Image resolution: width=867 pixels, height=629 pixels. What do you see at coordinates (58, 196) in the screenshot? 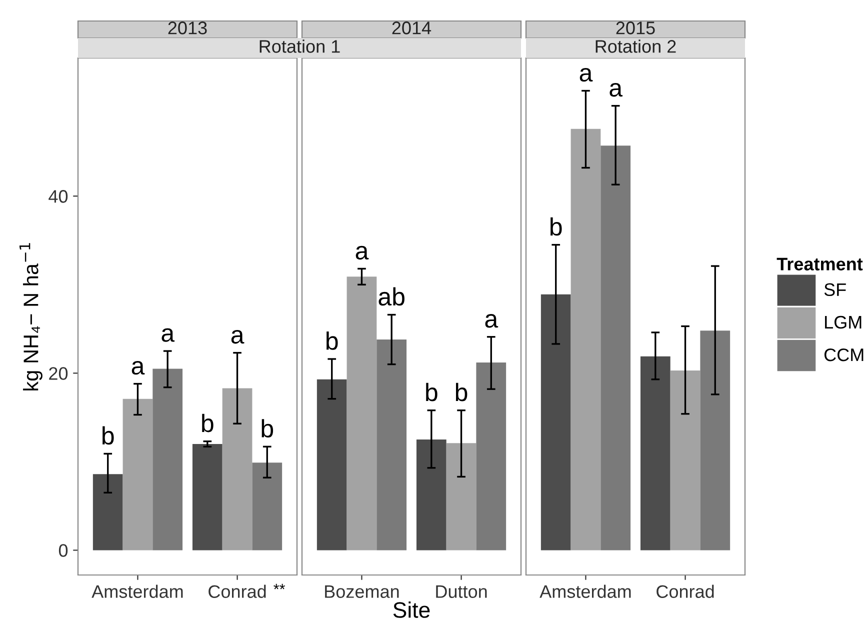
I see `y-tick-label: 40` at bounding box center [58, 196].